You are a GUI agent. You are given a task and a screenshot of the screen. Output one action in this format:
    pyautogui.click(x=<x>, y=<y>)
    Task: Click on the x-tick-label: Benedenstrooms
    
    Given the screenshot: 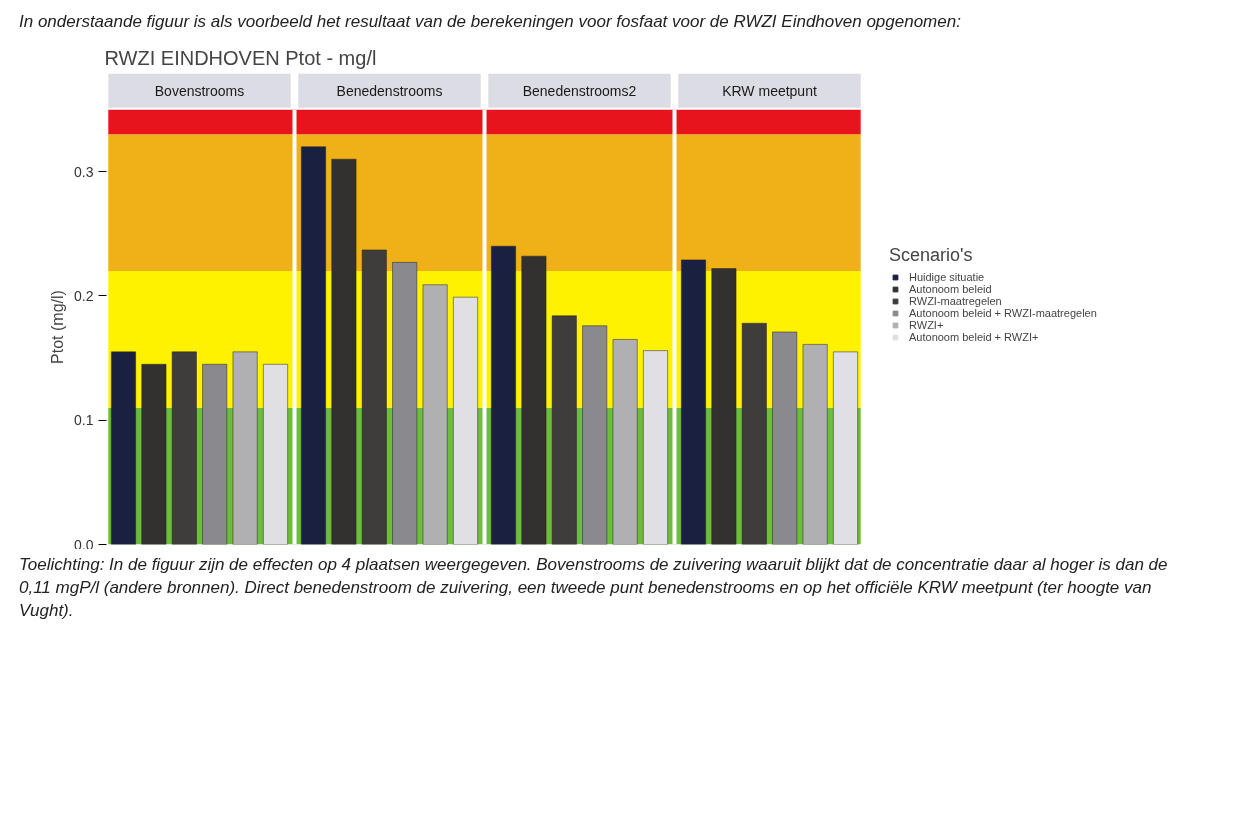 What is the action you would take?
    pyautogui.click(x=389, y=90)
    